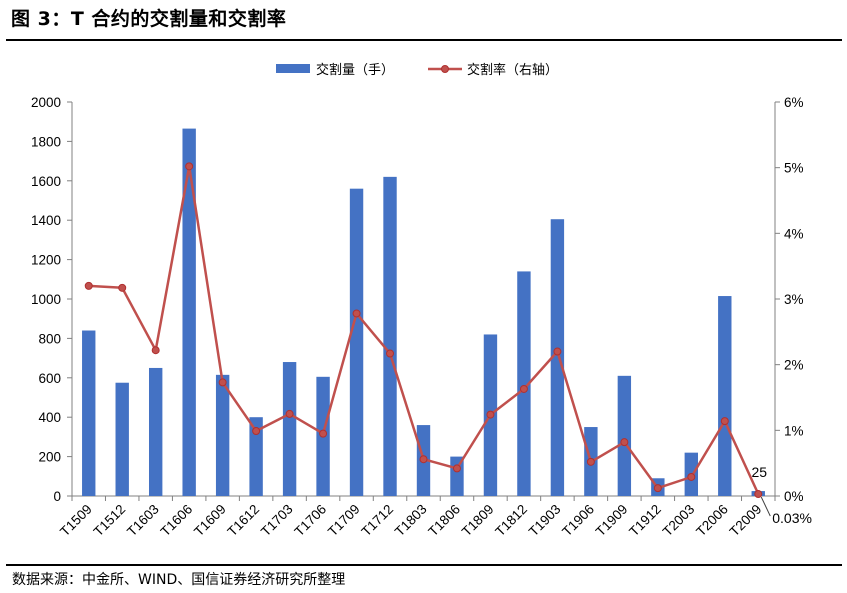 Image resolution: width=847 pixels, height=593 pixels. Describe the element at coordinates (277, 521) in the screenshot. I see `x-tick-label: T1703` at that location.